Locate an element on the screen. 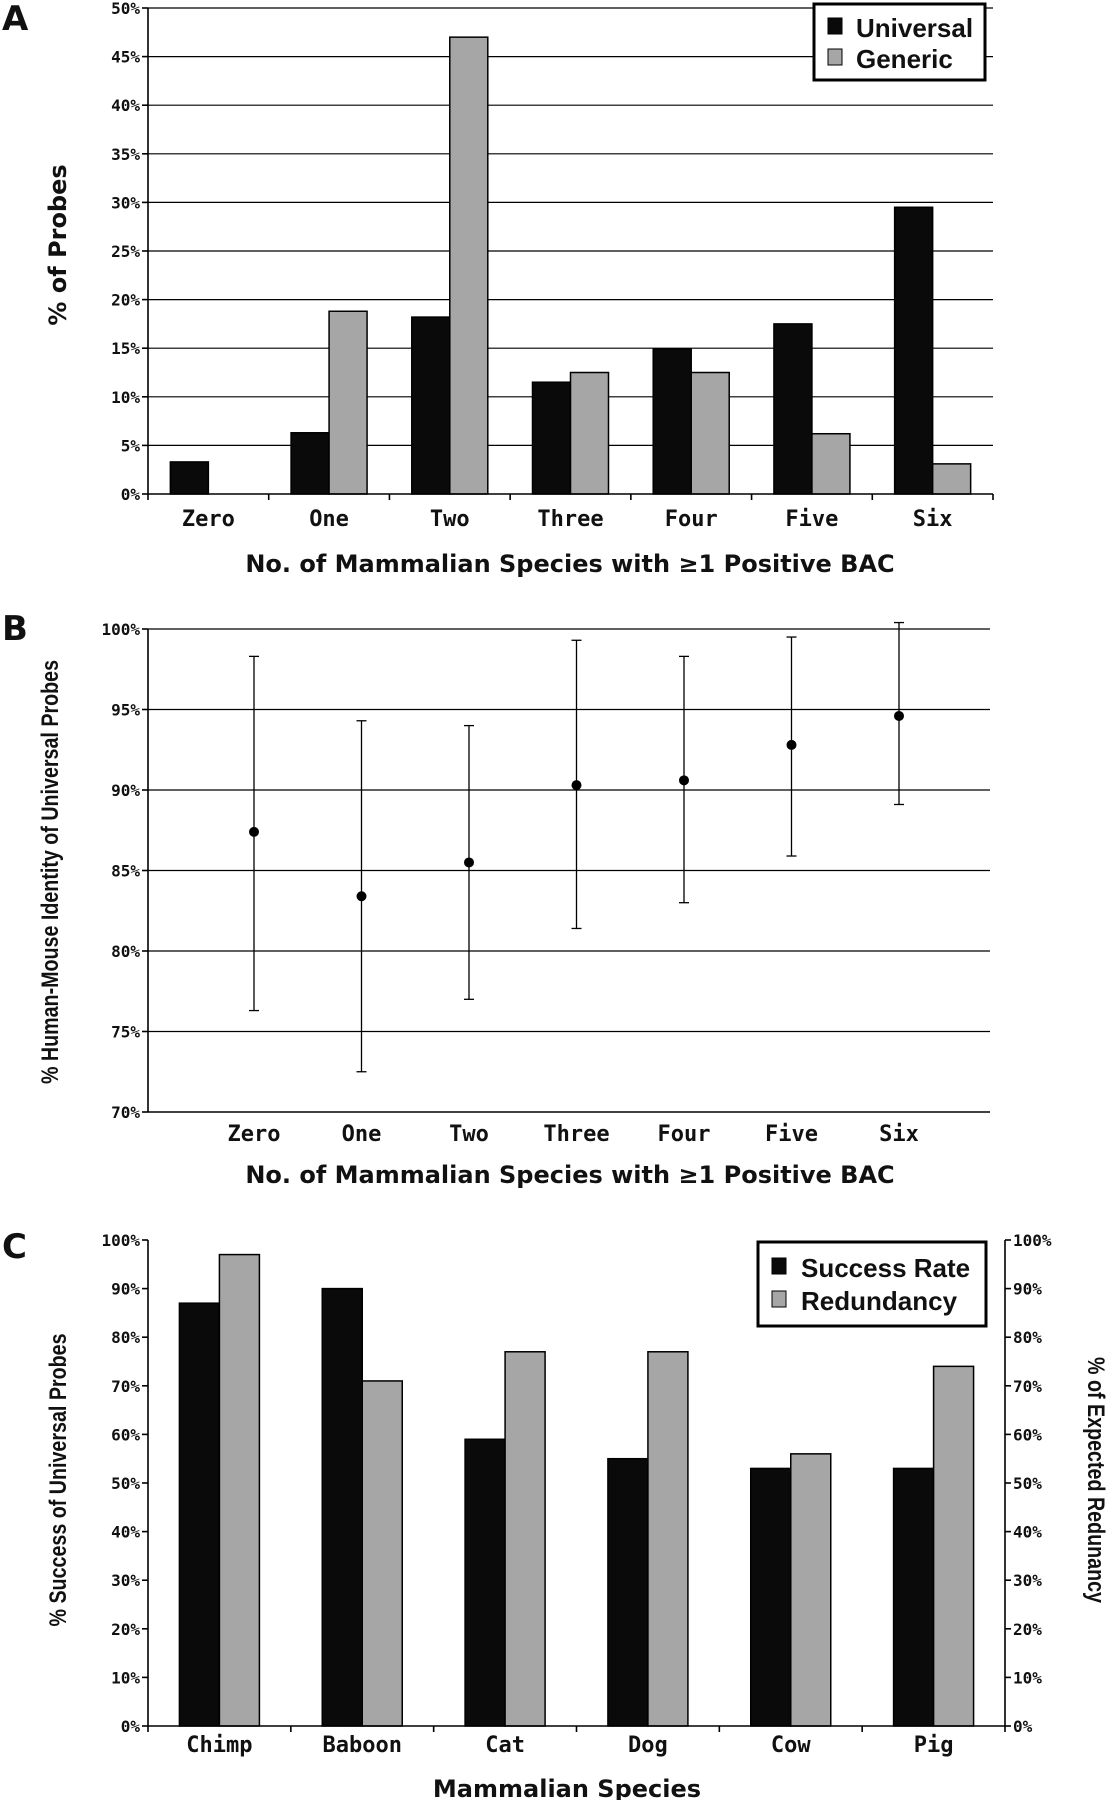 The image size is (1111, 1805). bar-universal-three is located at coordinates (551, 438).